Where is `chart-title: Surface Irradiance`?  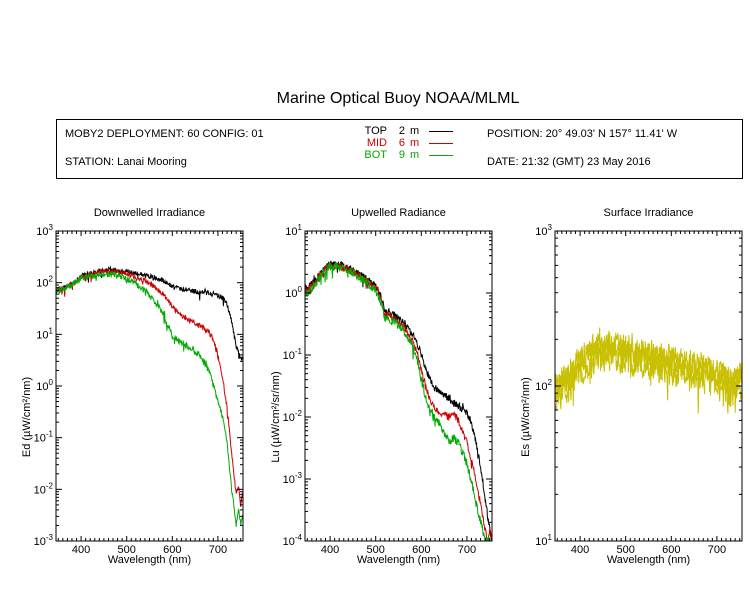 chart-title: Surface Irradiance is located at coordinates (649, 213).